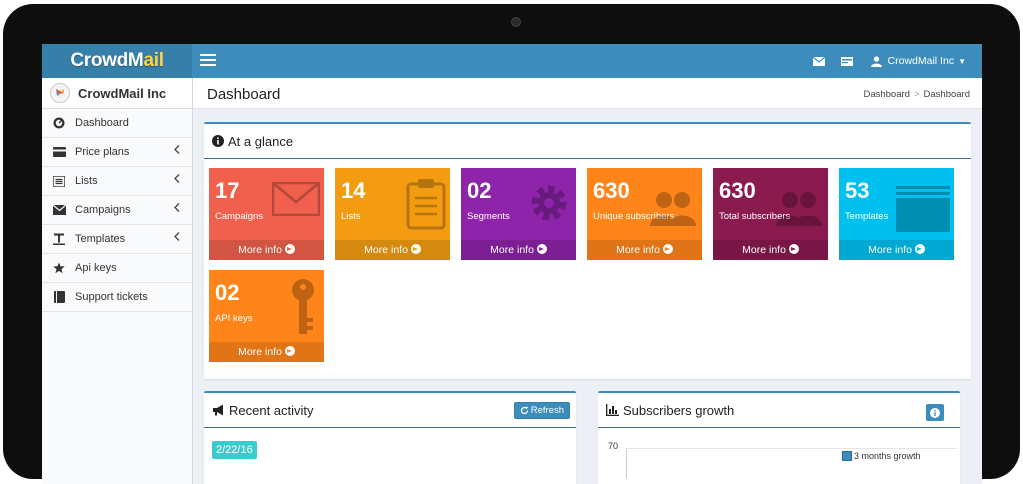  I want to click on sidebar-item-templates: Templates, so click(117, 239).